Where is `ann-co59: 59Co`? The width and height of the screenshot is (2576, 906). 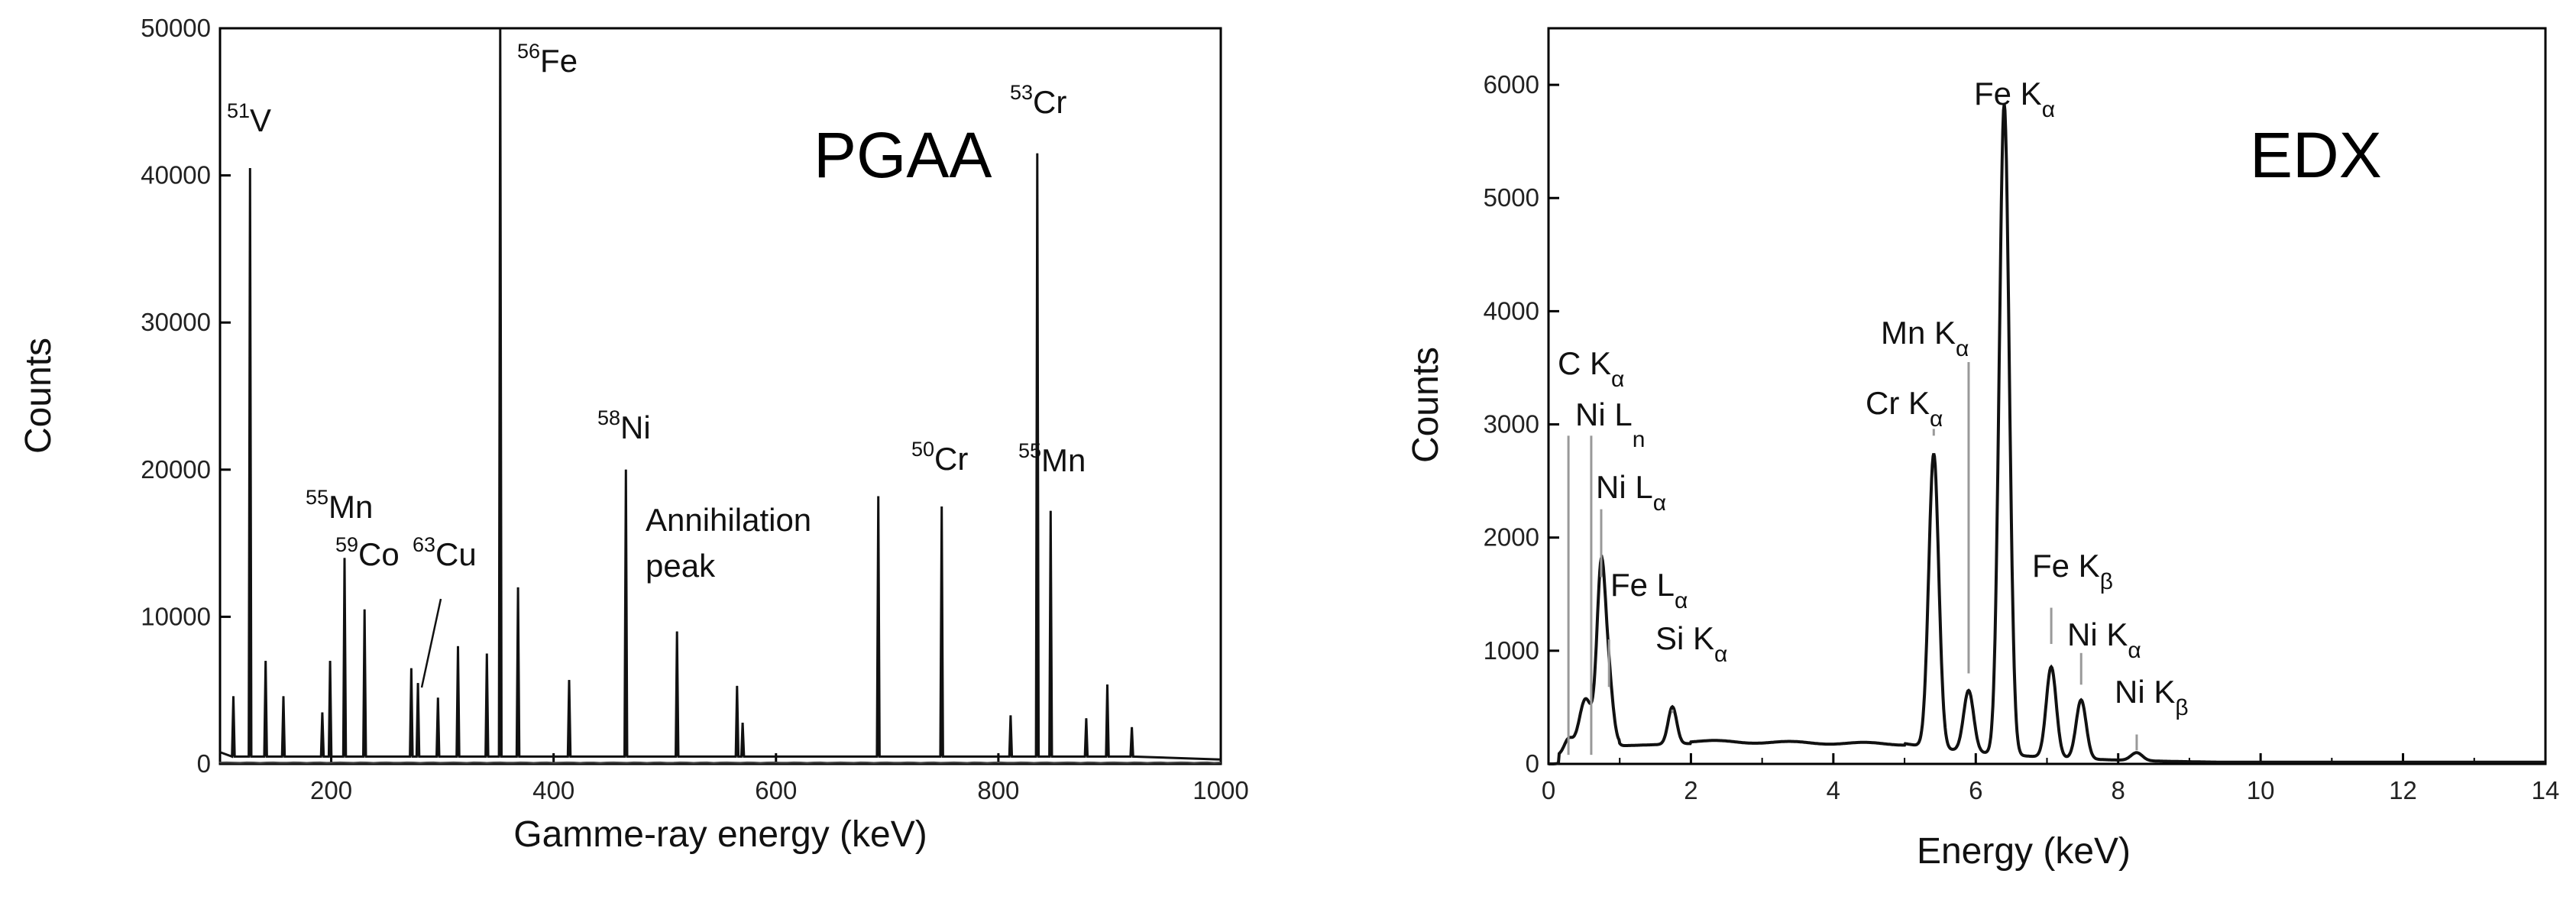 ann-co59: 59Co is located at coordinates (367, 553).